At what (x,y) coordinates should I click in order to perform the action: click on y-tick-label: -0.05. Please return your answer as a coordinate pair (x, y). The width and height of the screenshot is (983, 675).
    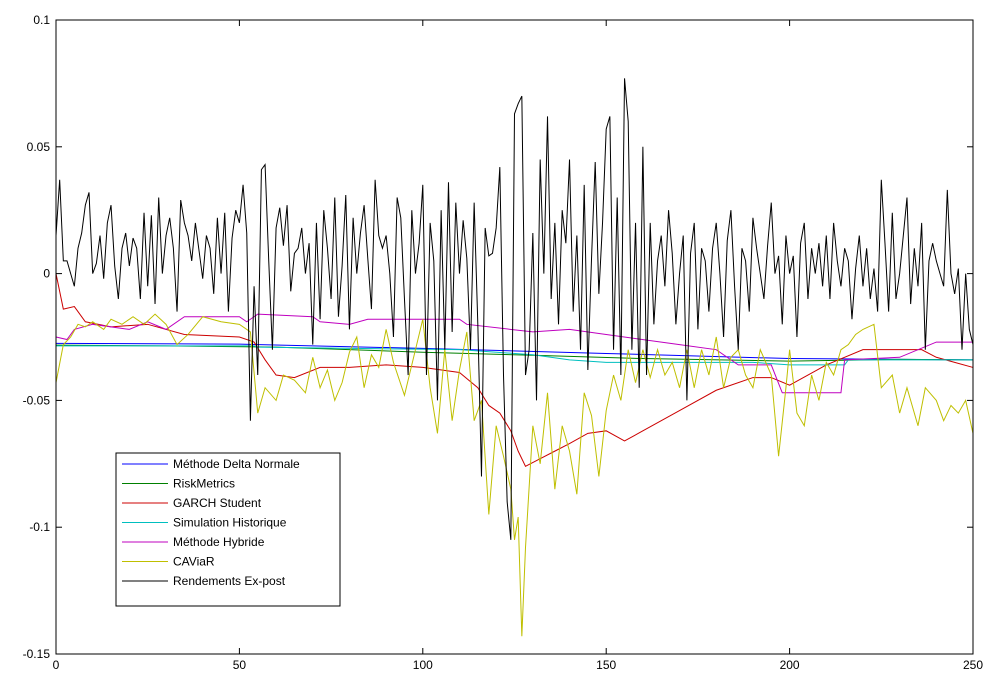
    Looking at the image, I should click on (37, 400).